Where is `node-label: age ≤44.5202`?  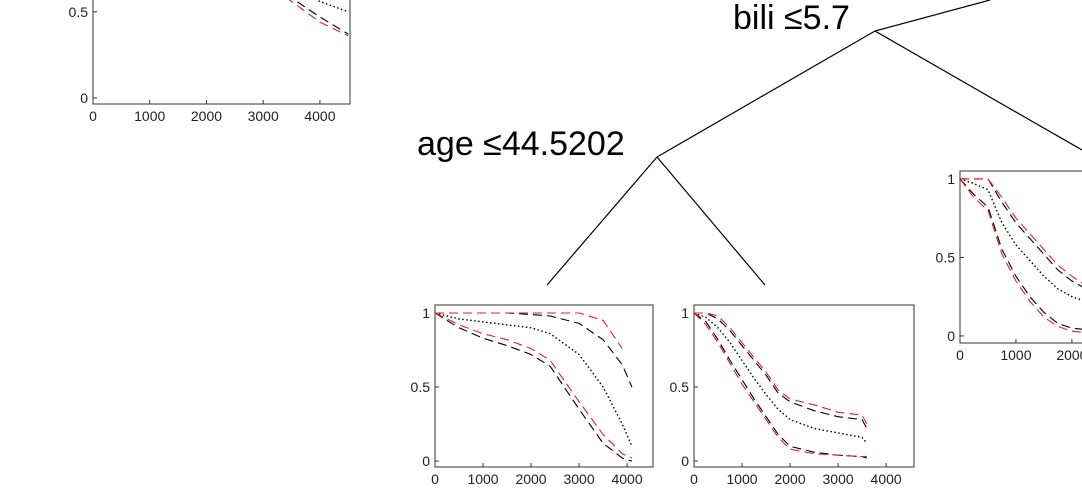 node-label: age ≤44.5202 is located at coordinates (521, 144).